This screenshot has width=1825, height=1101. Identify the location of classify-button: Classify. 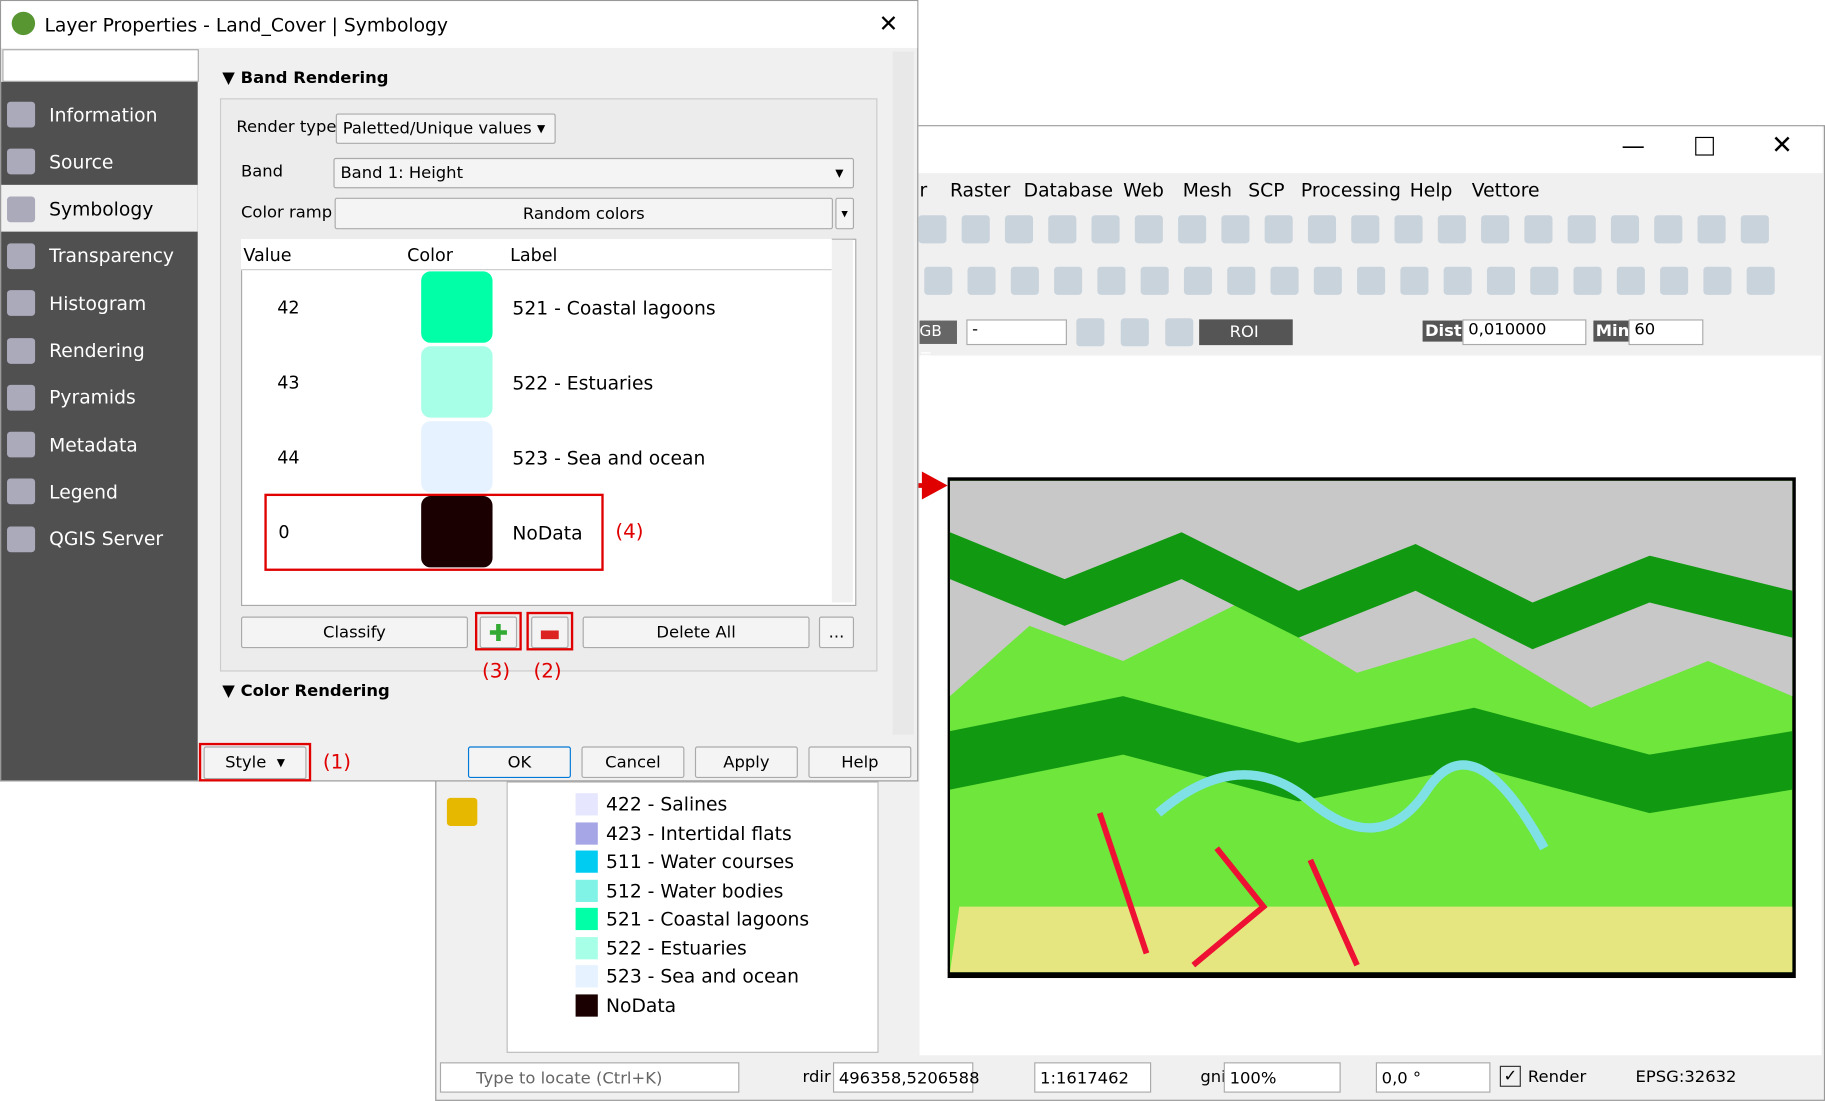
(354, 632).